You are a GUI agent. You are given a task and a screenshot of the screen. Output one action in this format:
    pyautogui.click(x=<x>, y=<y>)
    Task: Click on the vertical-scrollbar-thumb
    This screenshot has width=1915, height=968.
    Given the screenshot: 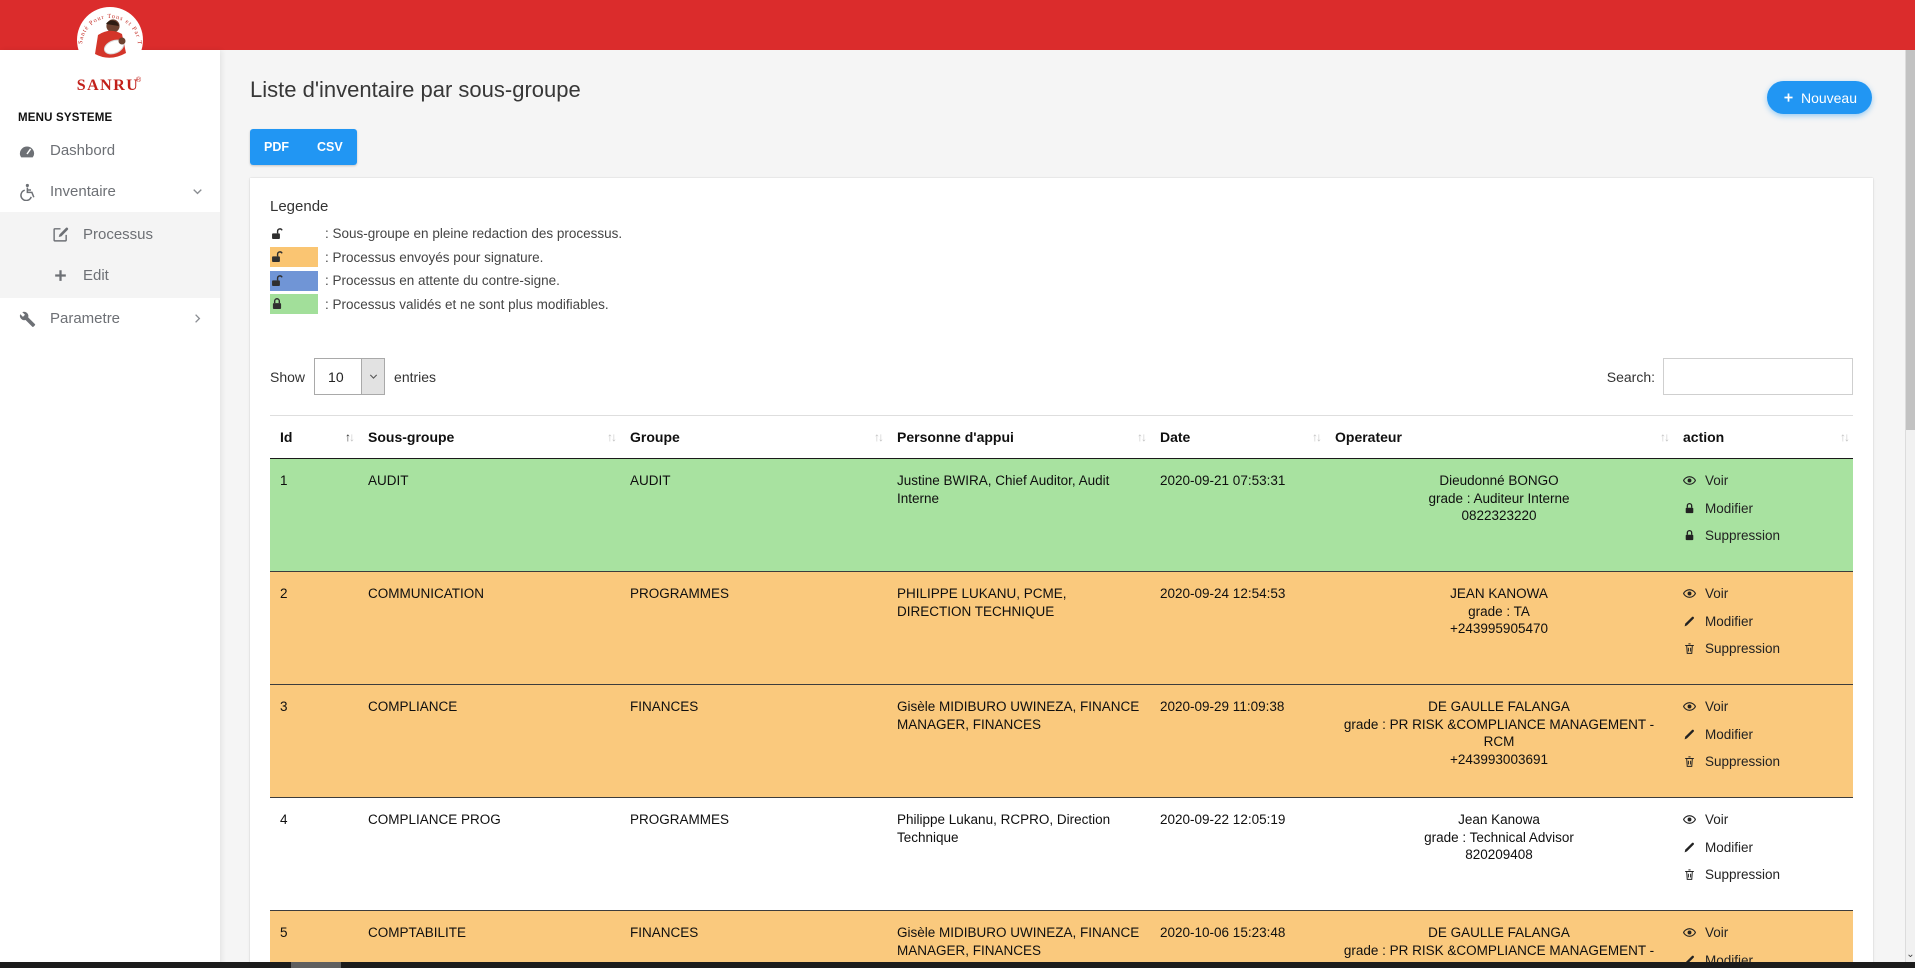 What is the action you would take?
    pyautogui.click(x=1910, y=240)
    